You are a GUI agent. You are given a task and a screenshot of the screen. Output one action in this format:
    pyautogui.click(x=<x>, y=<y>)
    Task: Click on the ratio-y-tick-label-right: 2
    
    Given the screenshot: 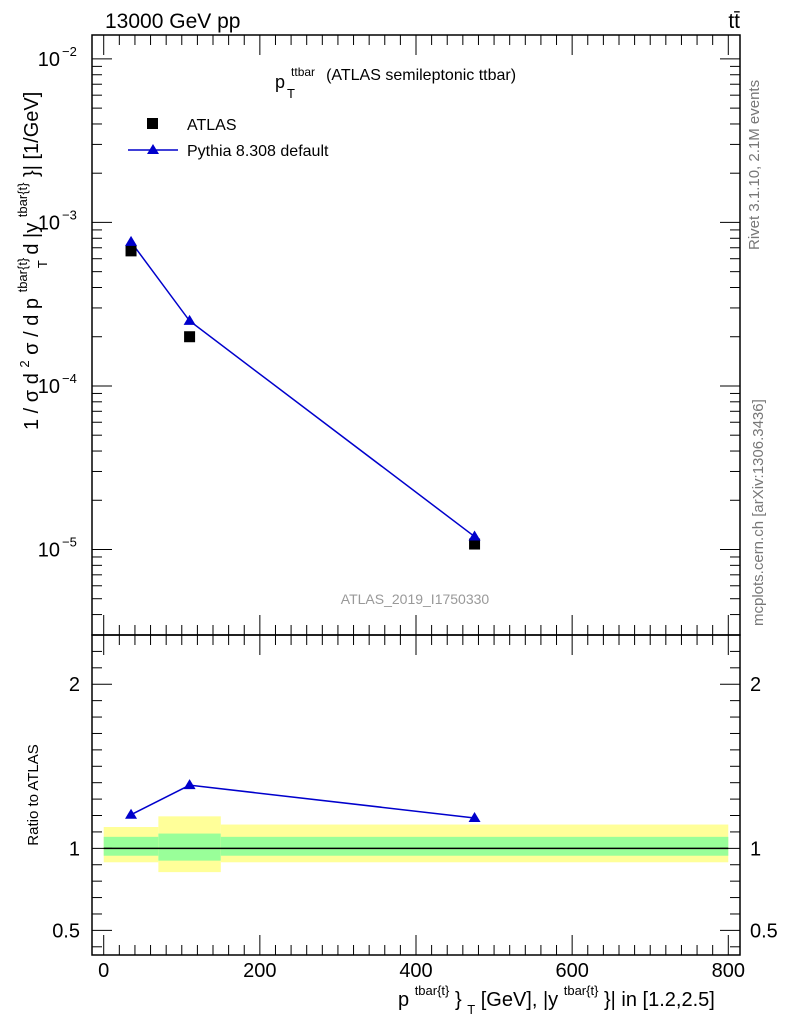 What is the action you would take?
    pyautogui.click(x=755, y=685)
    